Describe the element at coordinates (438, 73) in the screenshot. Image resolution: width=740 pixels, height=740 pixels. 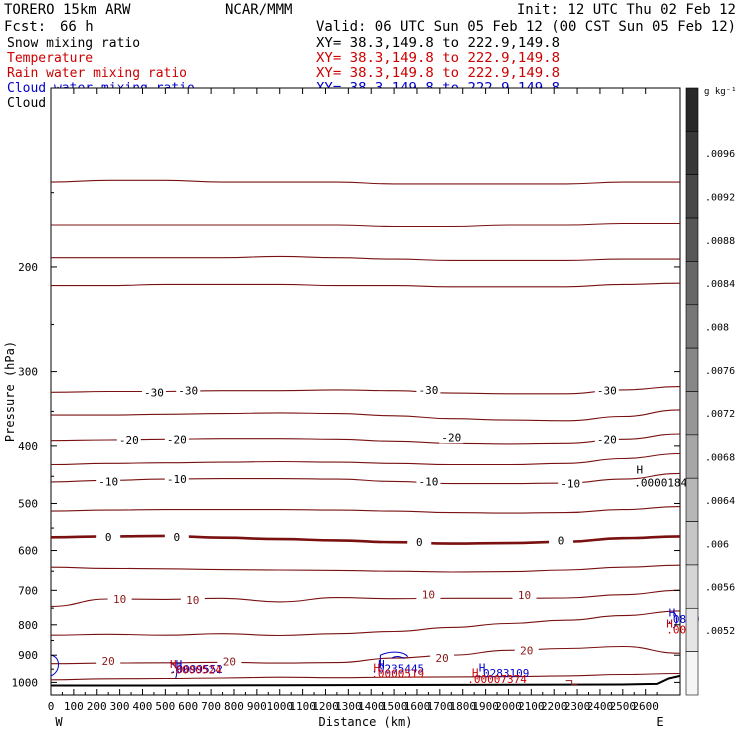
I see `field-xy-range: XY= 38.3,149.8 to 222.9,149.8` at that location.